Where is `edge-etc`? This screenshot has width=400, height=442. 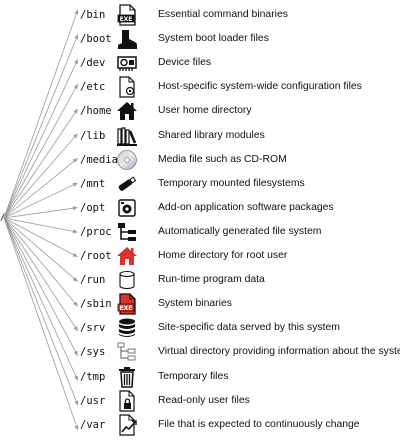 edge-etc is located at coordinates (40, 153).